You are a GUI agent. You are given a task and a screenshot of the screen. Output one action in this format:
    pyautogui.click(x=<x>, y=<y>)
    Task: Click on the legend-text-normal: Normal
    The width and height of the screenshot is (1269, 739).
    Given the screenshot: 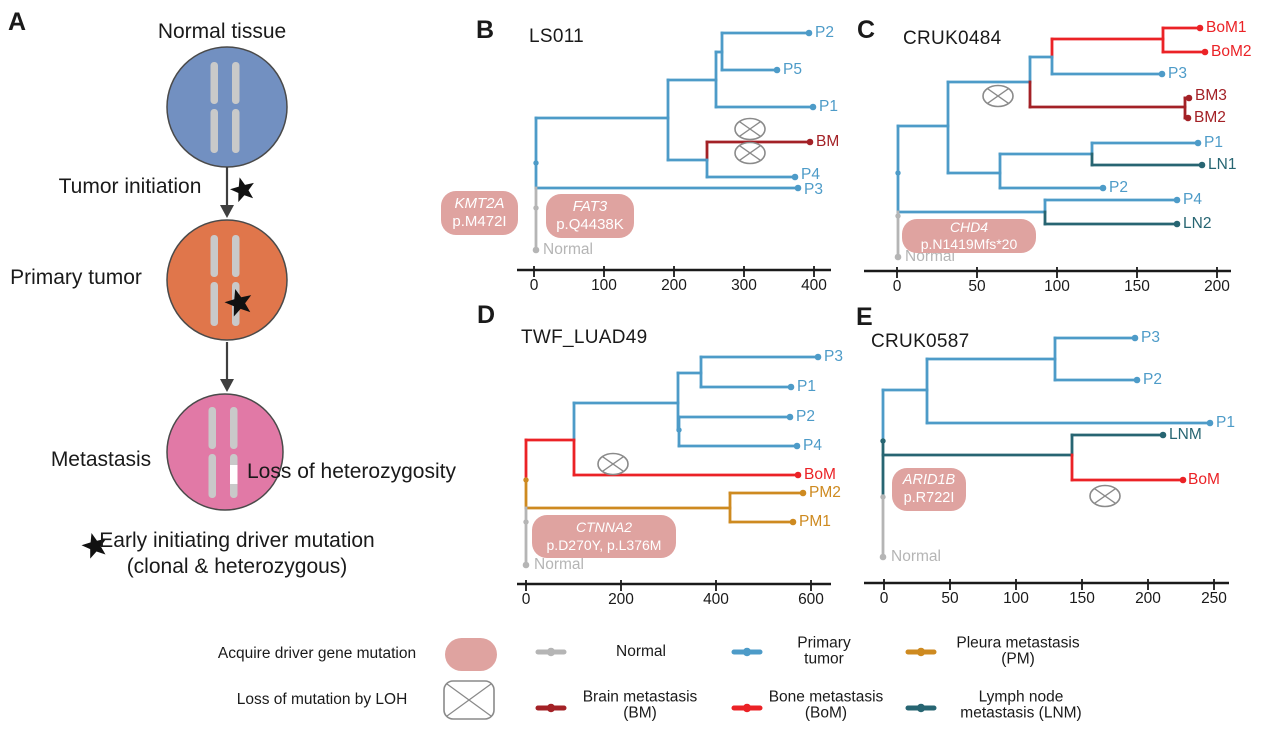 What is the action you would take?
    pyautogui.click(x=641, y=651)
    